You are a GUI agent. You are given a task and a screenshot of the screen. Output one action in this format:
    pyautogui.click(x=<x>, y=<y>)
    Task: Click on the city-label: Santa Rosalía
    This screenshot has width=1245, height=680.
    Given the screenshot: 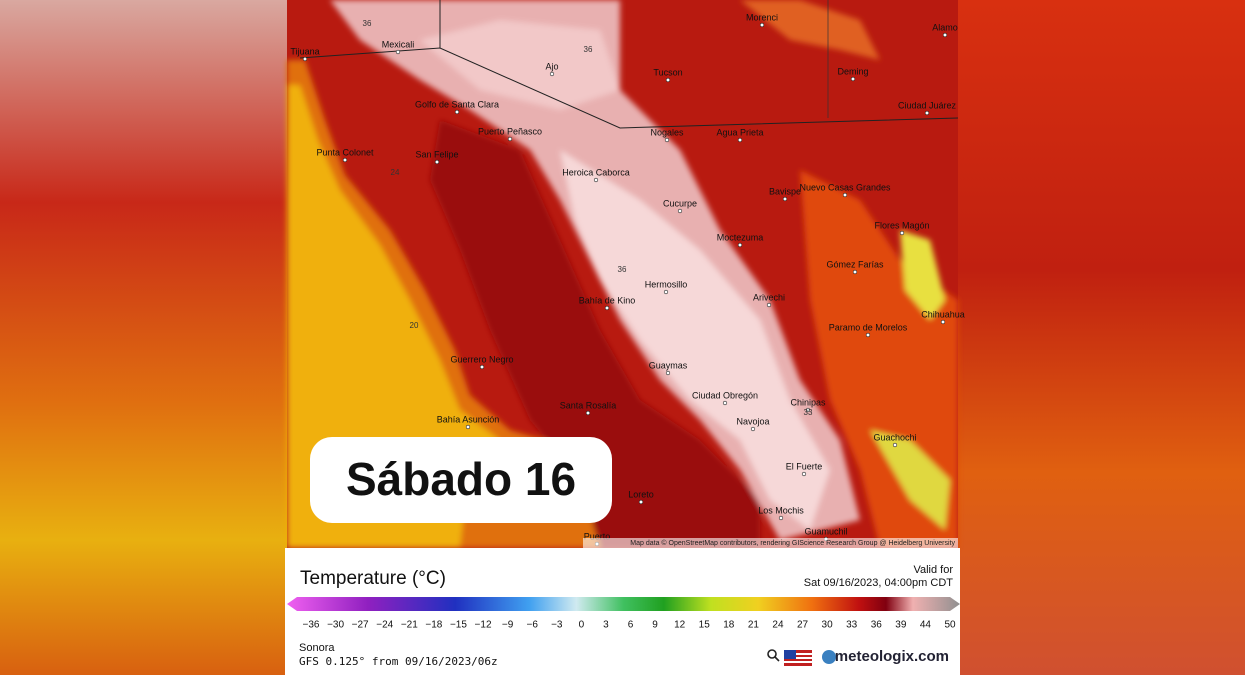 What is the action you would take?
    pyautogui.click(x=588, y=405)
    